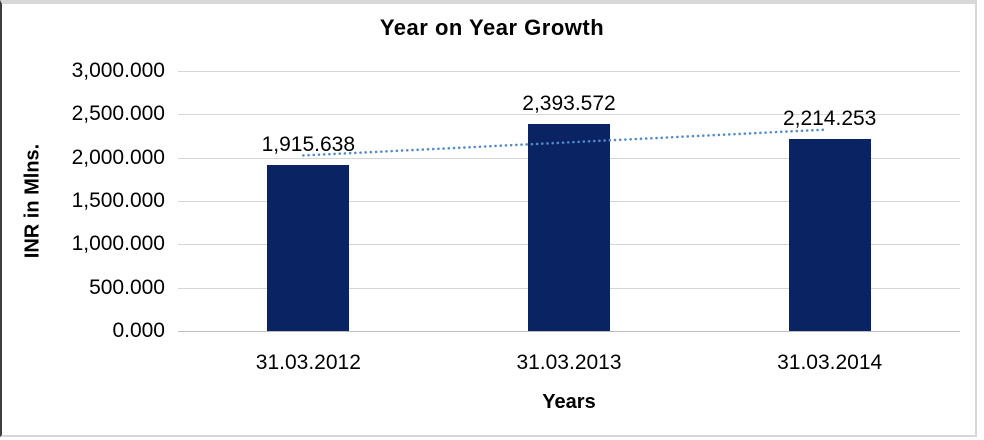  Describe the element at coordinates (829, 119) in the screenshot. I see `bar-data-label: 2,214.253` at that location.